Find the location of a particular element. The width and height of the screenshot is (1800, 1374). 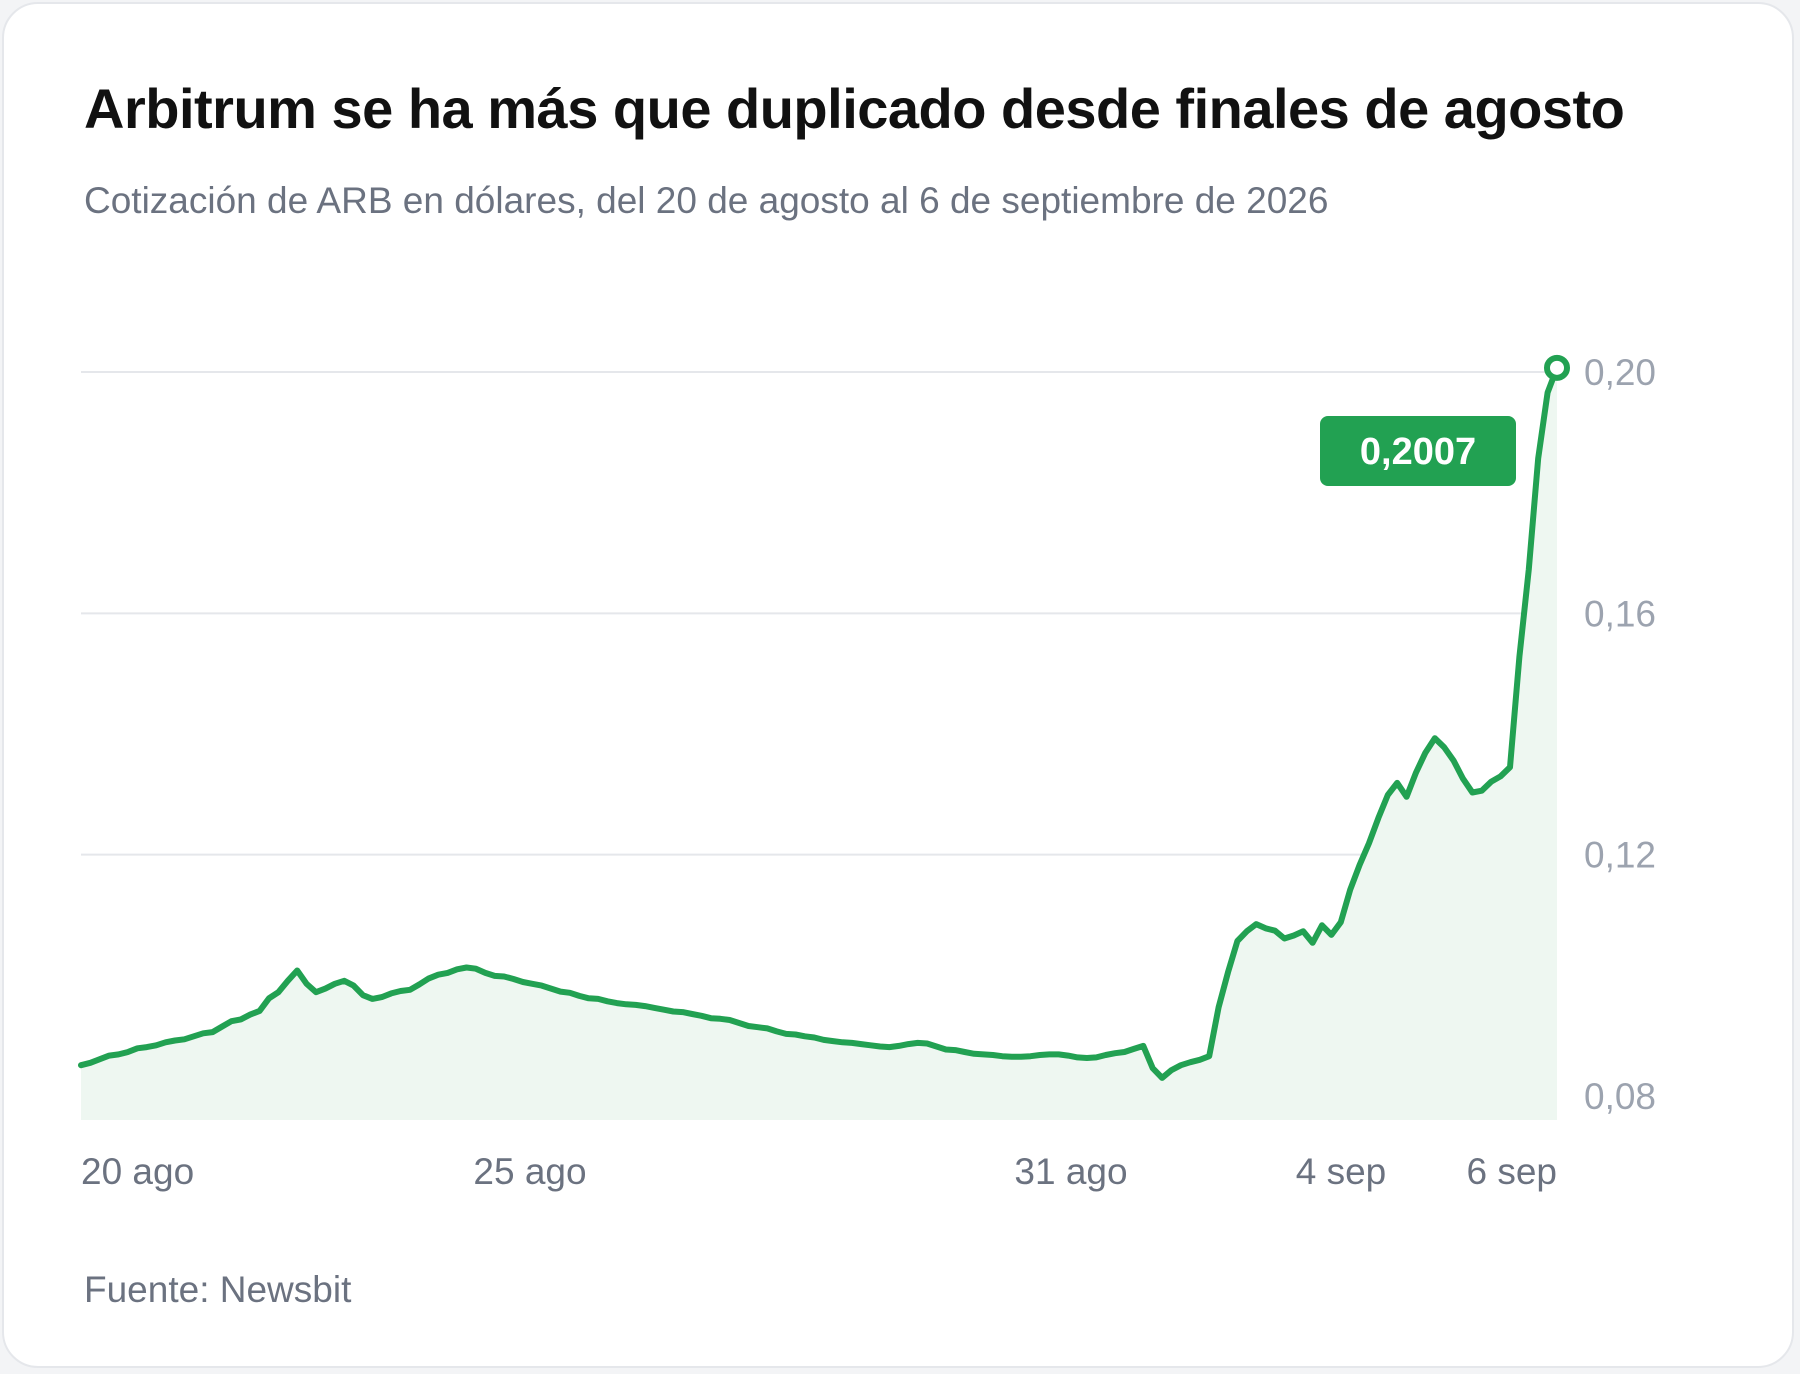

y-axis: 0,08 0,12 0,16 0,20 is located at coordinates (1620, 734).